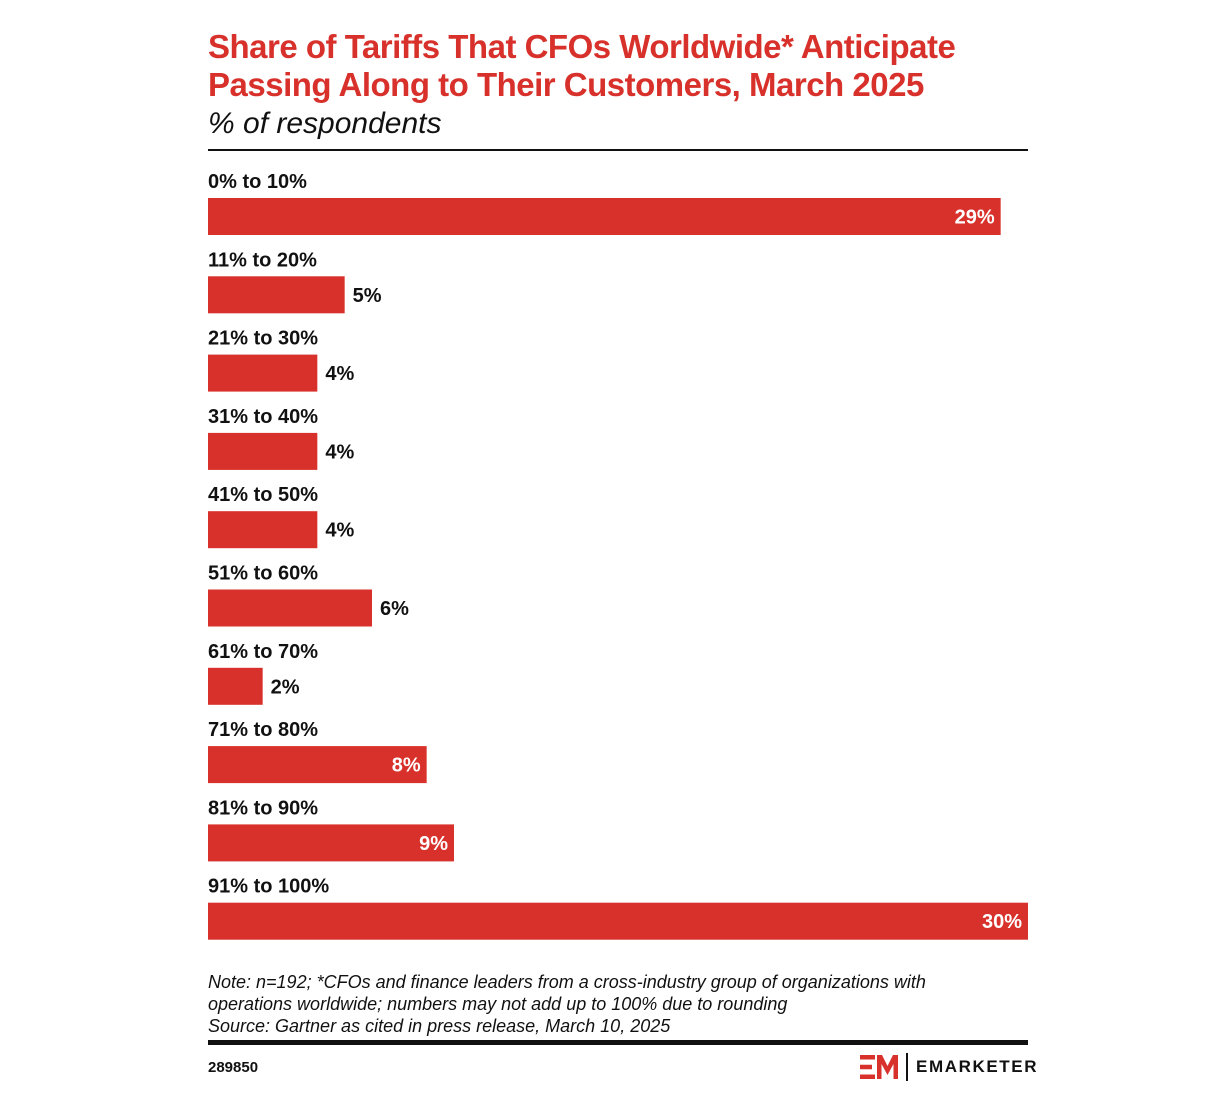  Describe the element at coordinates (263, 808) in the screenshot. I see `category-label-81-to-90: 81% to 90%` at that location.